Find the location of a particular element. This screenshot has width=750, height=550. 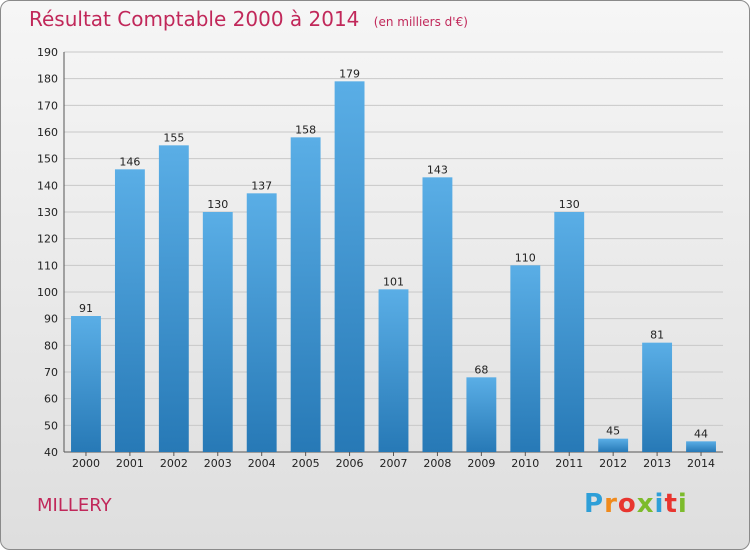

x-tick-label: 2009 is located at coordinates (481, 463).